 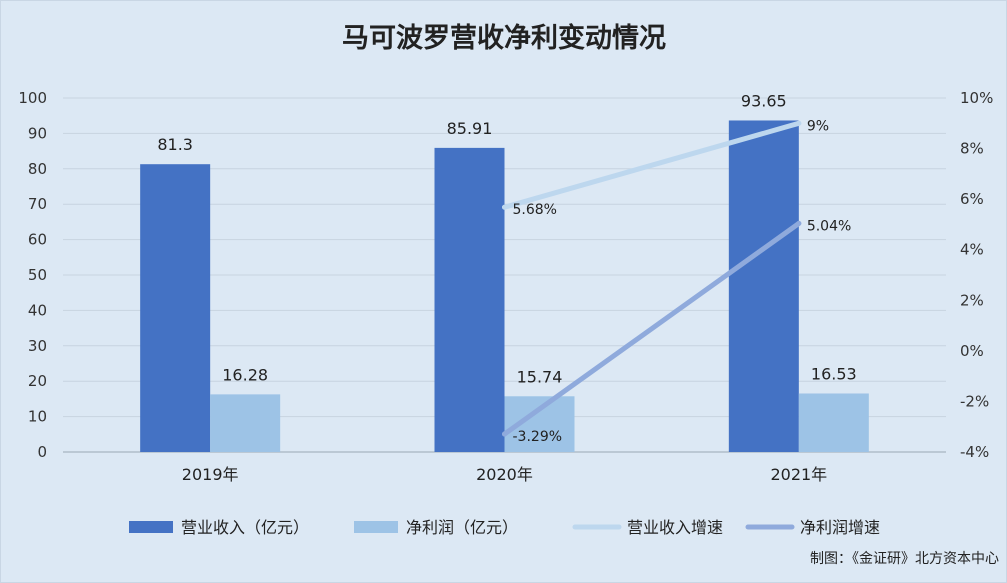 What do you see at coordinates (764, 100) in the screenshot?
I see `bar-value-label: 93.65` at bounding box center [764, 100].